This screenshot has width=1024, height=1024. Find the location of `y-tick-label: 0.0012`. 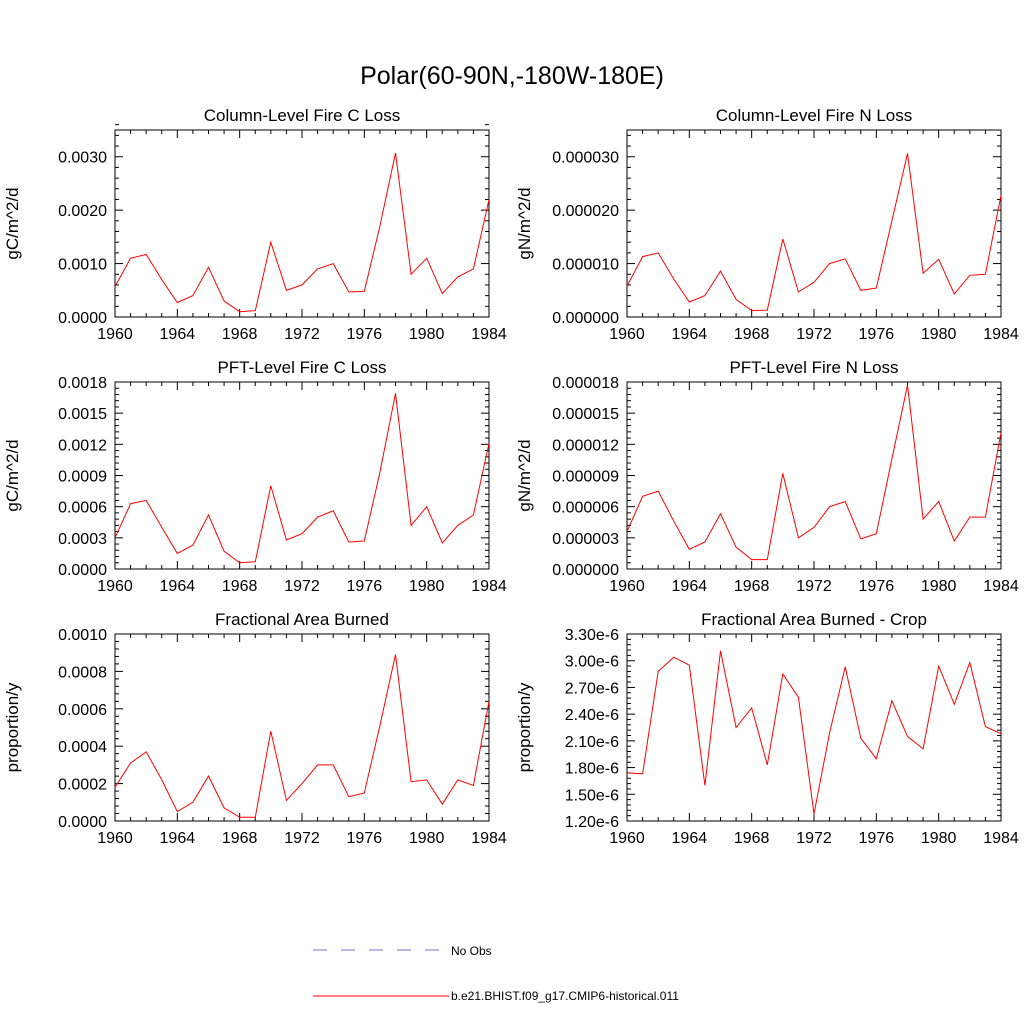

y-tick-label: 0.0012 is located at coordinates (82, 445).